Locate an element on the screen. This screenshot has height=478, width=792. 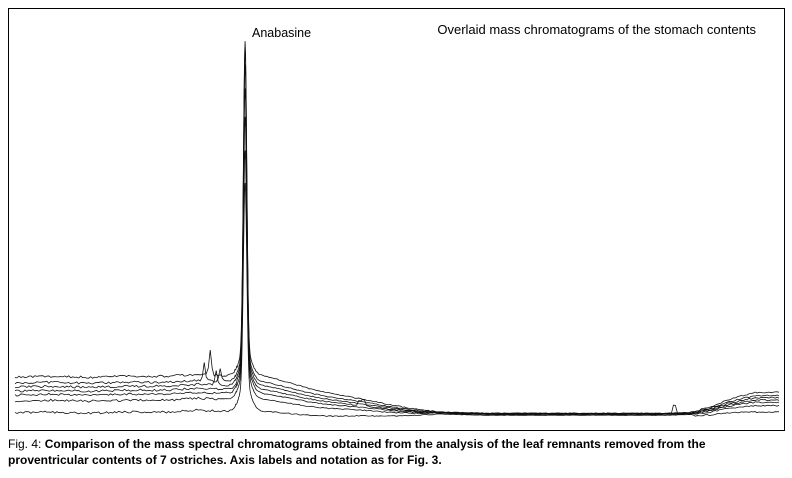
peak-label: Anabasine is located at coordinates (282, 33).